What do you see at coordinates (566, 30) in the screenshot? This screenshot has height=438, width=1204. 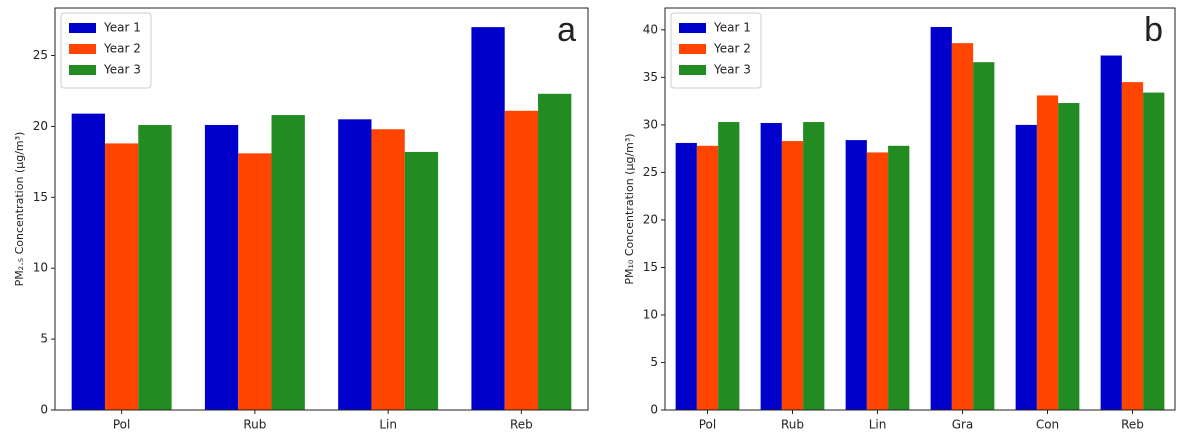 I see `annotation: a` at bounding box center [566, 30].